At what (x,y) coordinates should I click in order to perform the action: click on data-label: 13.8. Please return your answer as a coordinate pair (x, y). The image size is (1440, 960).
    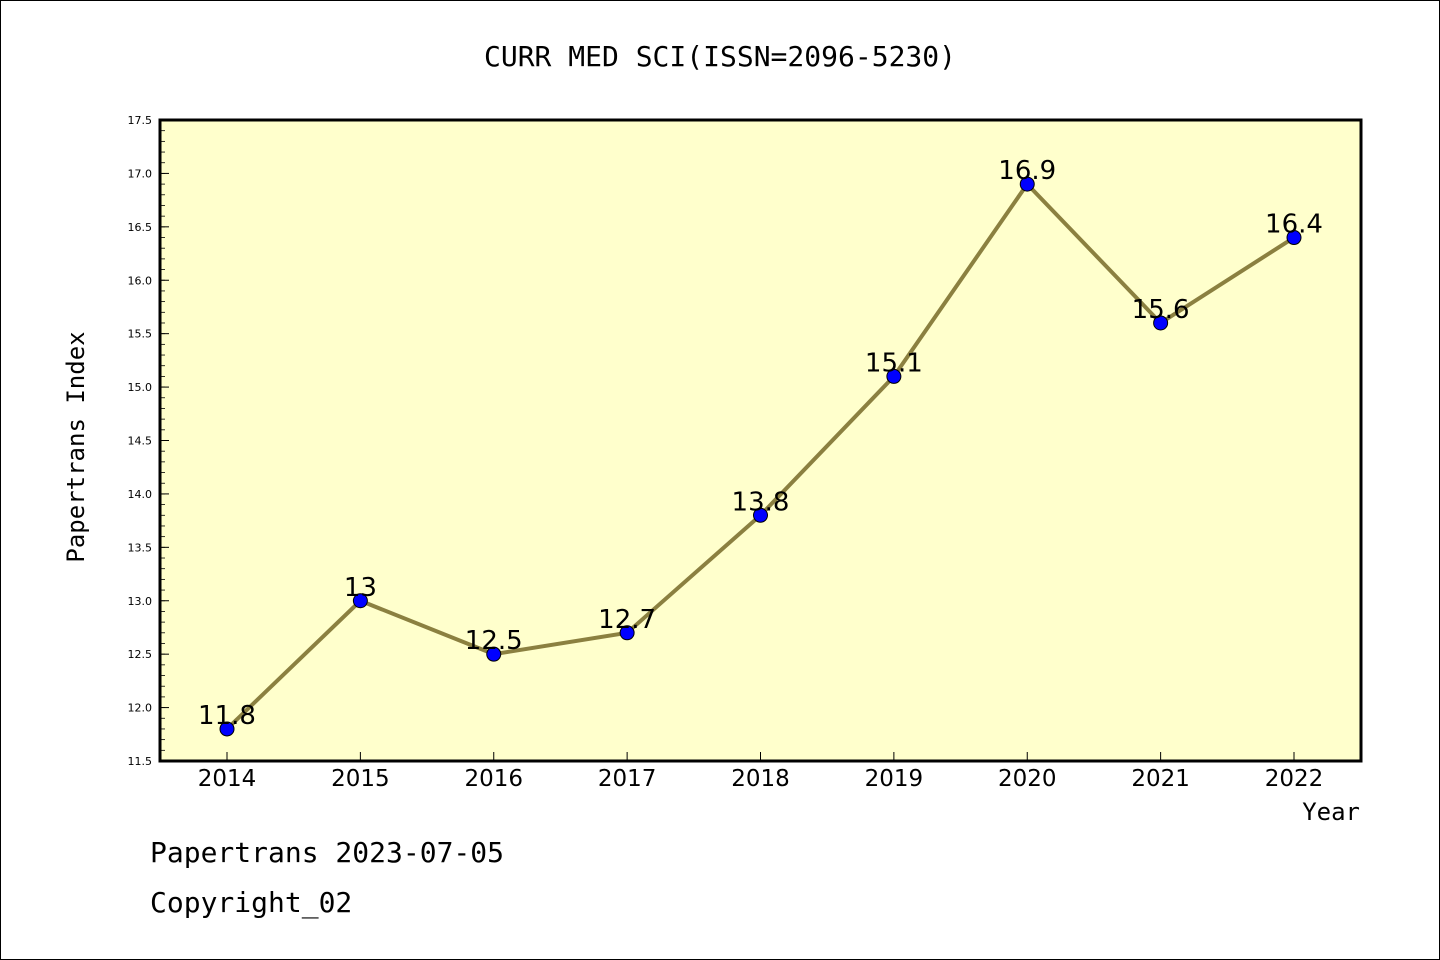
    Looking at the image, I should click on (761, 502).